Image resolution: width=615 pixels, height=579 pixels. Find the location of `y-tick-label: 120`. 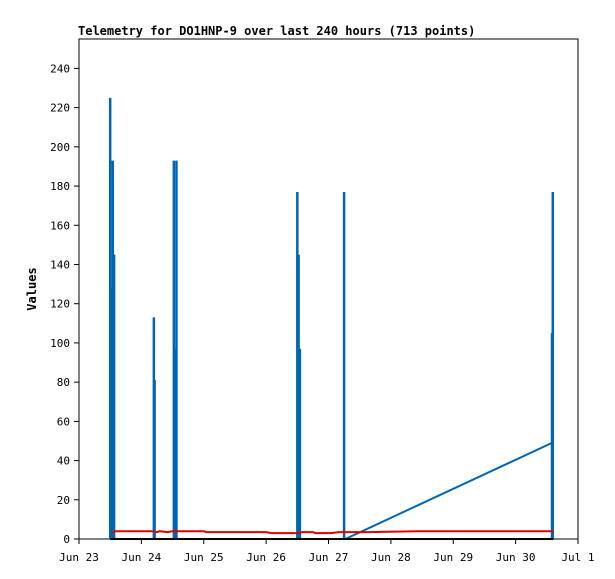

y-tick-label: 120 is located at coordinates (60, 304).